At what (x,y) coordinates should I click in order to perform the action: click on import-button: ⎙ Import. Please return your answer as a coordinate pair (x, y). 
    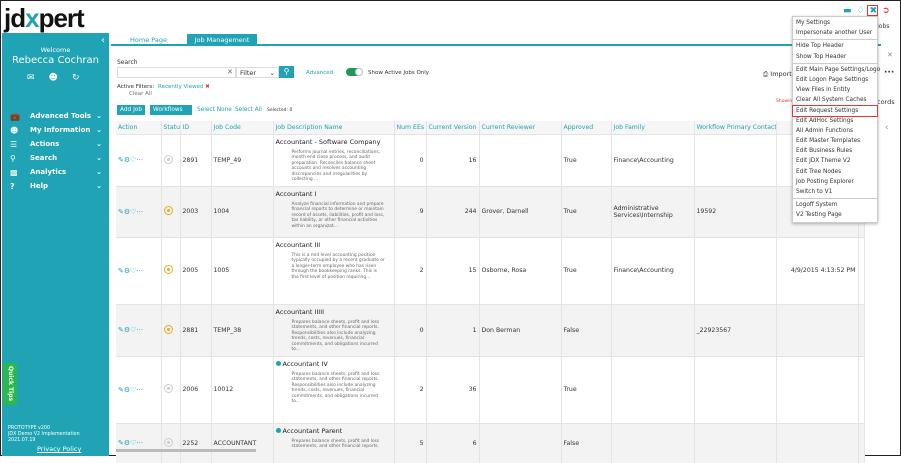
    Looking at the image, I should click on (777, 74).